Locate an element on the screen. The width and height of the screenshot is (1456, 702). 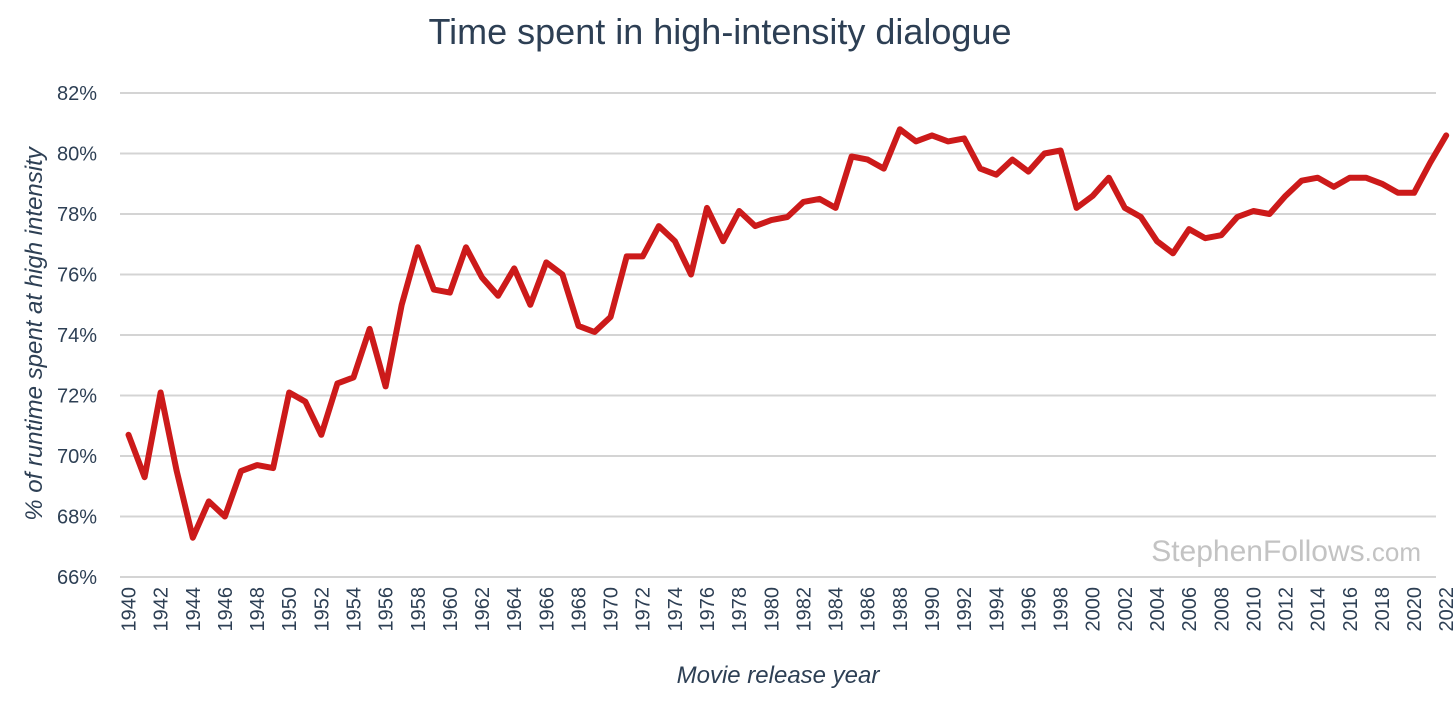
x-tick-label: 1980 is located at coordinates (772, 609).